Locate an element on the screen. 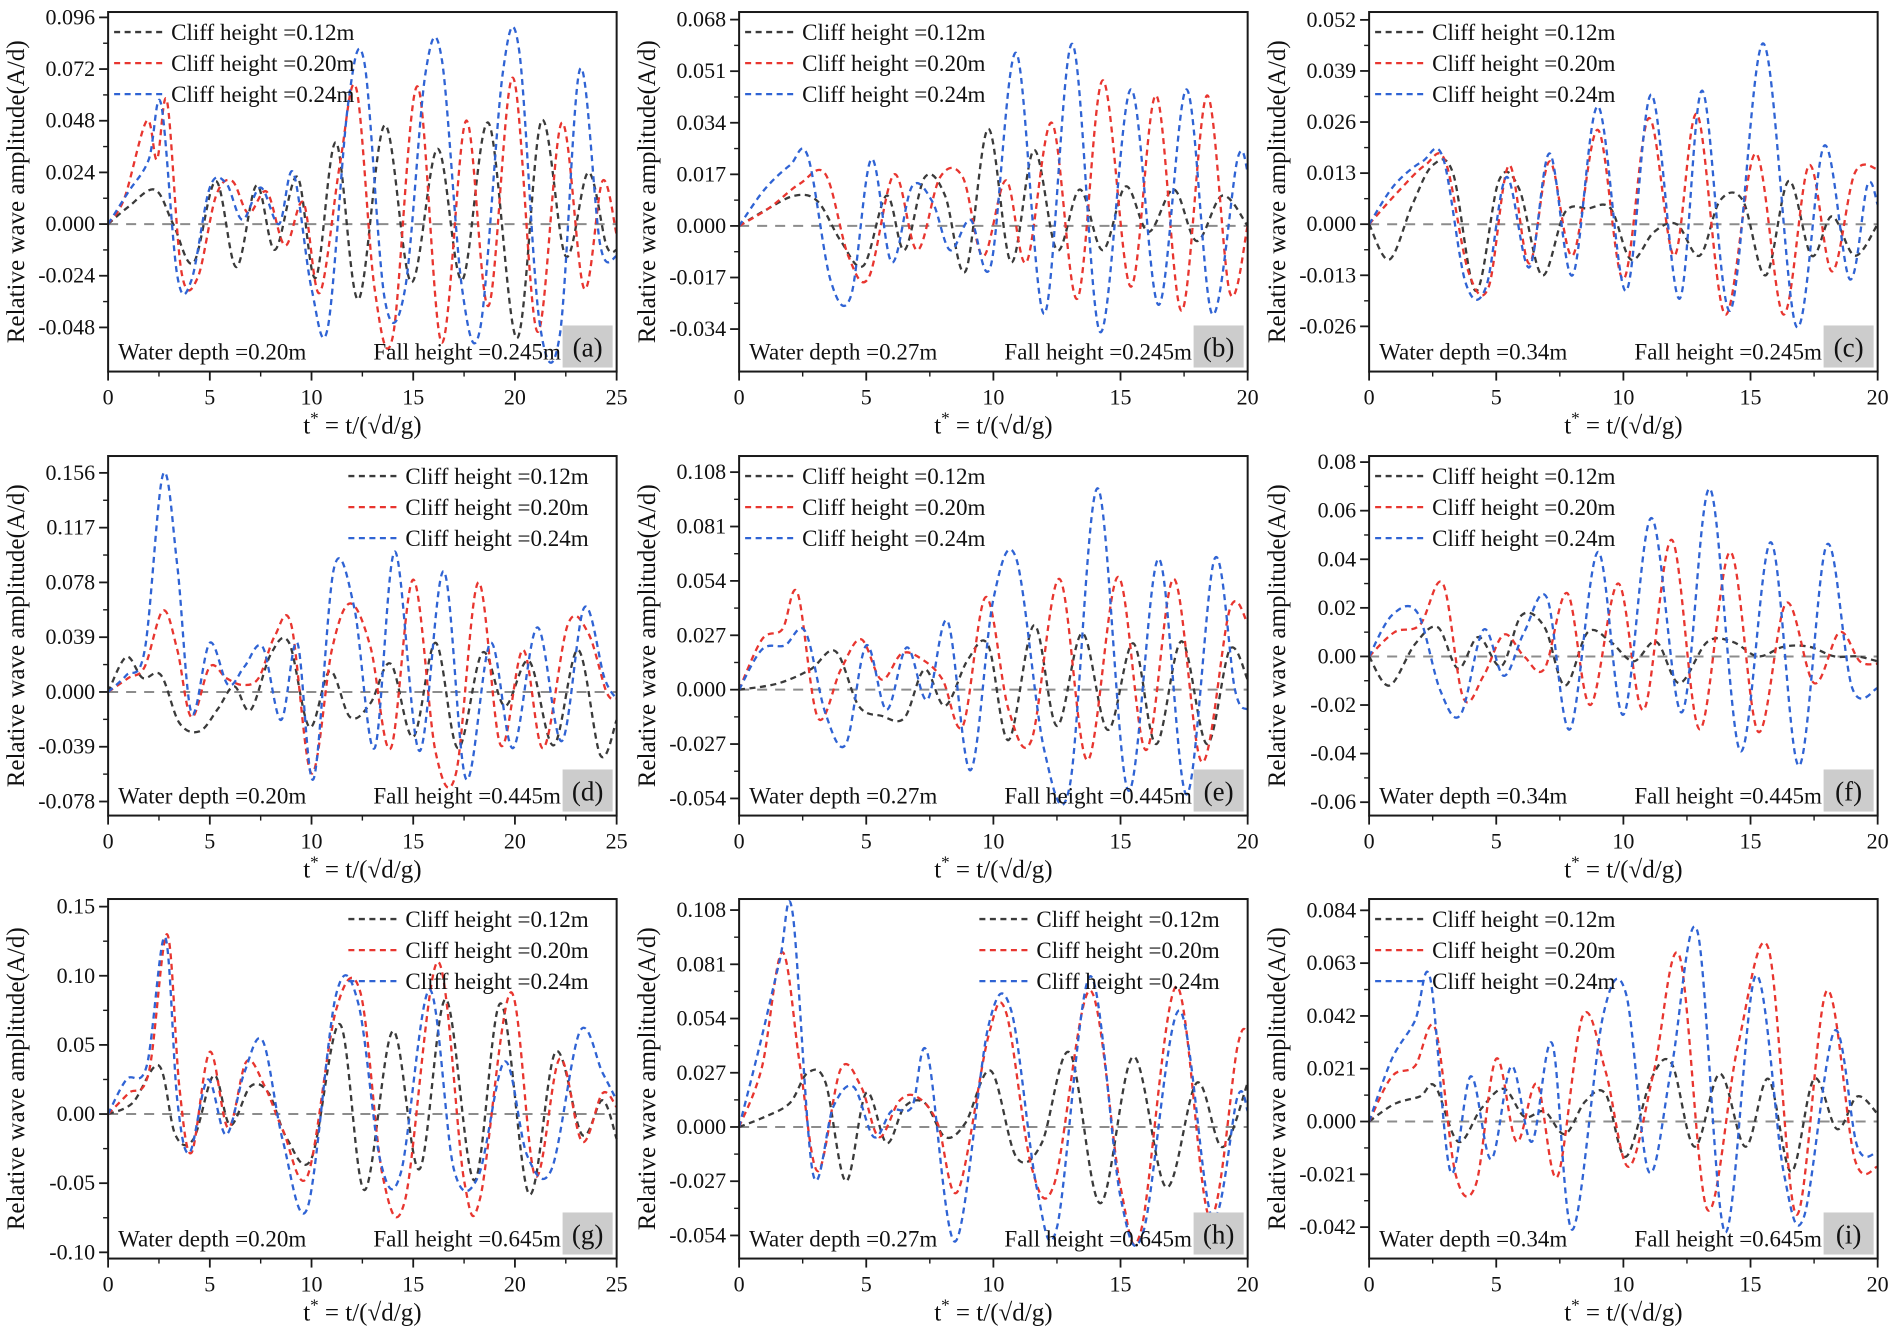 The height and width of the screenshot is (1331, 1892). annotation-fall-height: Fall height =0.445m is located at coordinates (1098, 795).